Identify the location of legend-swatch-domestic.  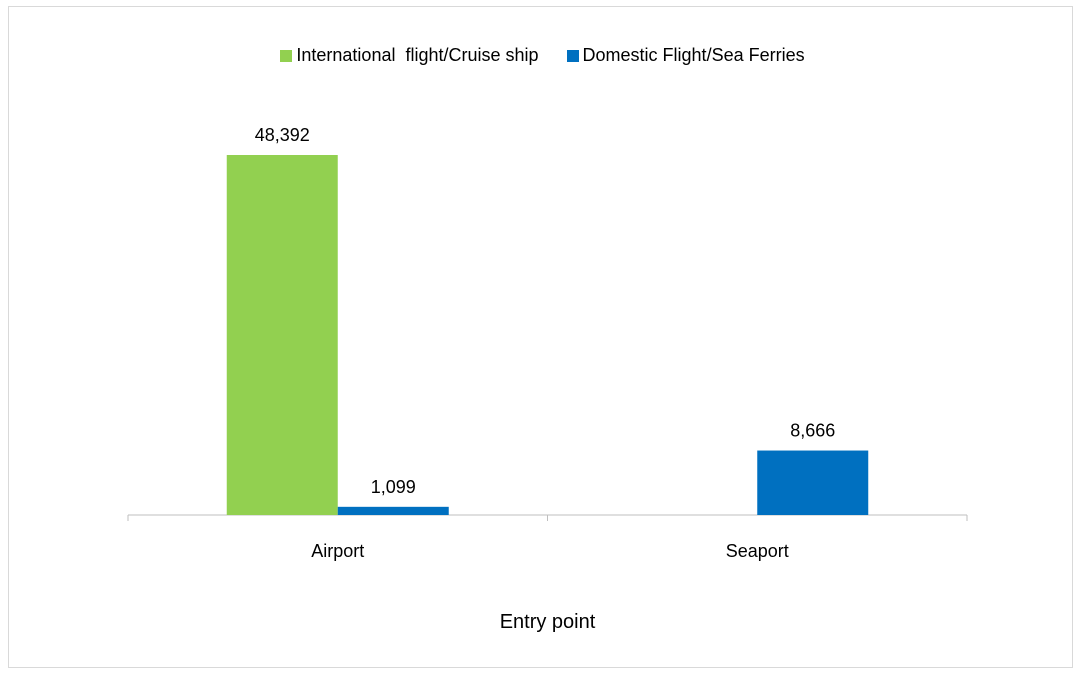
(572, 55).